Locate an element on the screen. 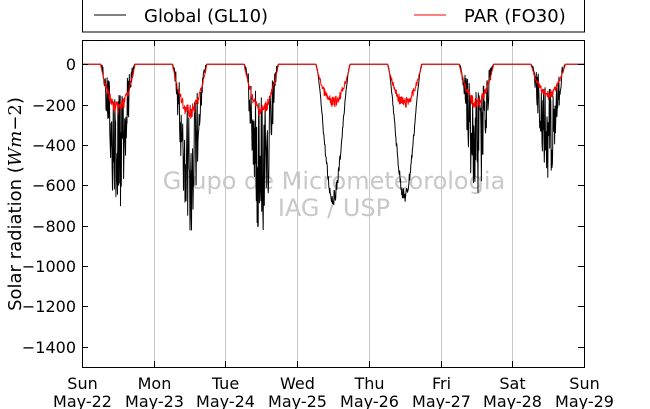 The height and width of the screenshot is (409, 650). y-tick-label: −600 is located at coordinates (54, 185).